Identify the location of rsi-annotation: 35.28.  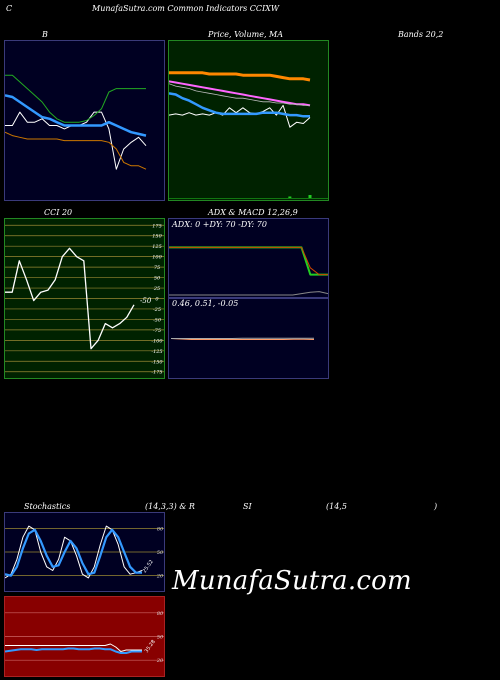
(150, 646).